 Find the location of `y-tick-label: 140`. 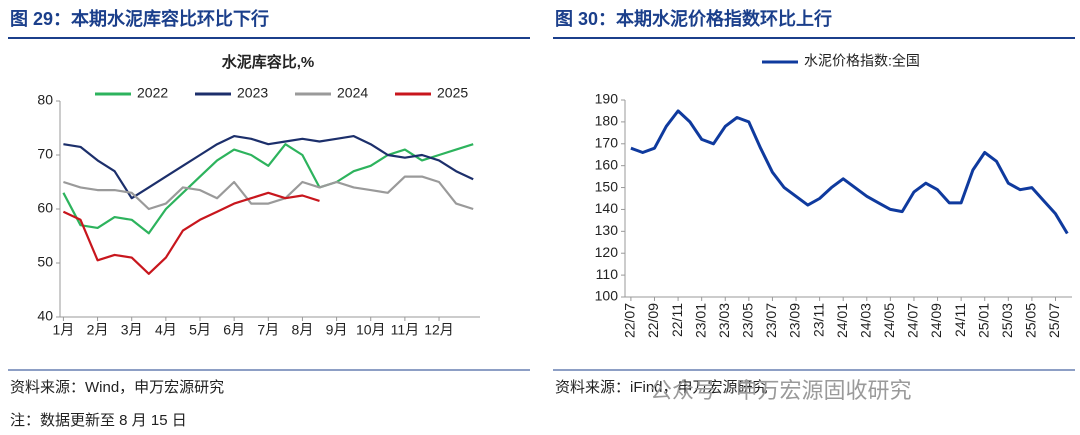

y-tick-label: 140 is located at coordinates (607, 208).